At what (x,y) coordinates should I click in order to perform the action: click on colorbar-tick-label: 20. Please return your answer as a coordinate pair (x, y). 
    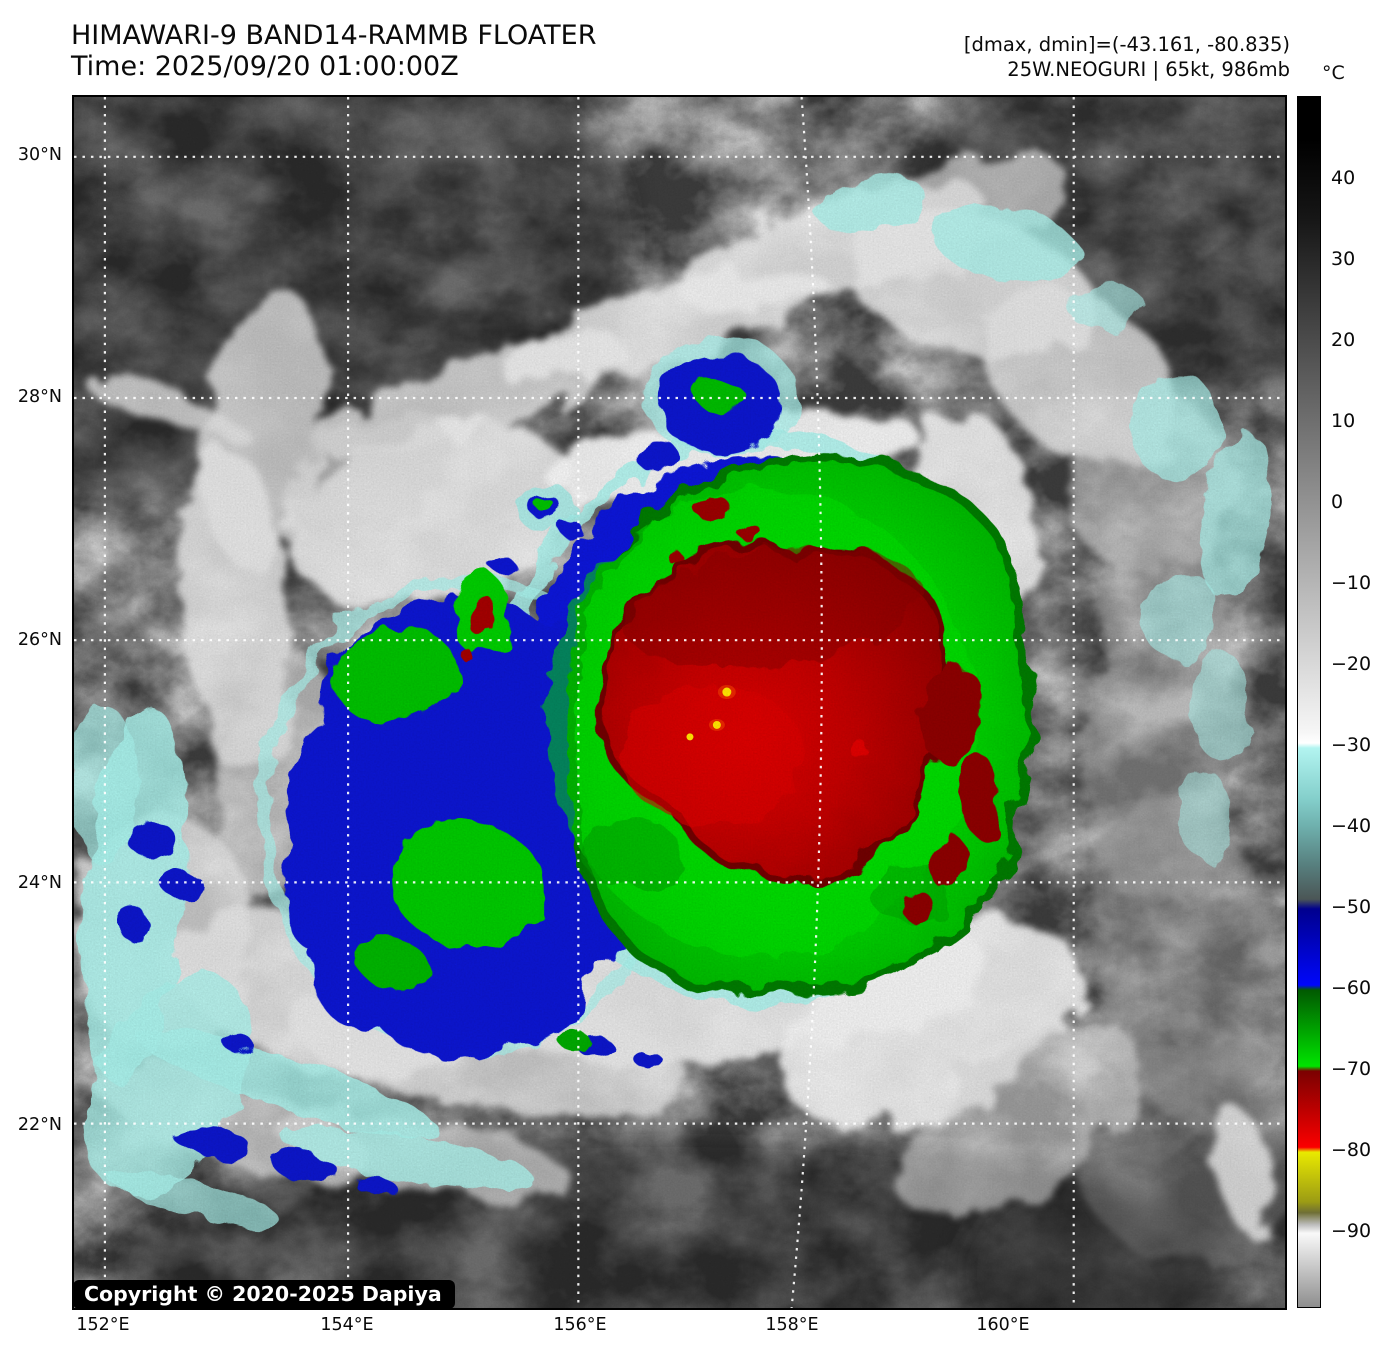
    Looking at the image, I should click on (1343, 340).